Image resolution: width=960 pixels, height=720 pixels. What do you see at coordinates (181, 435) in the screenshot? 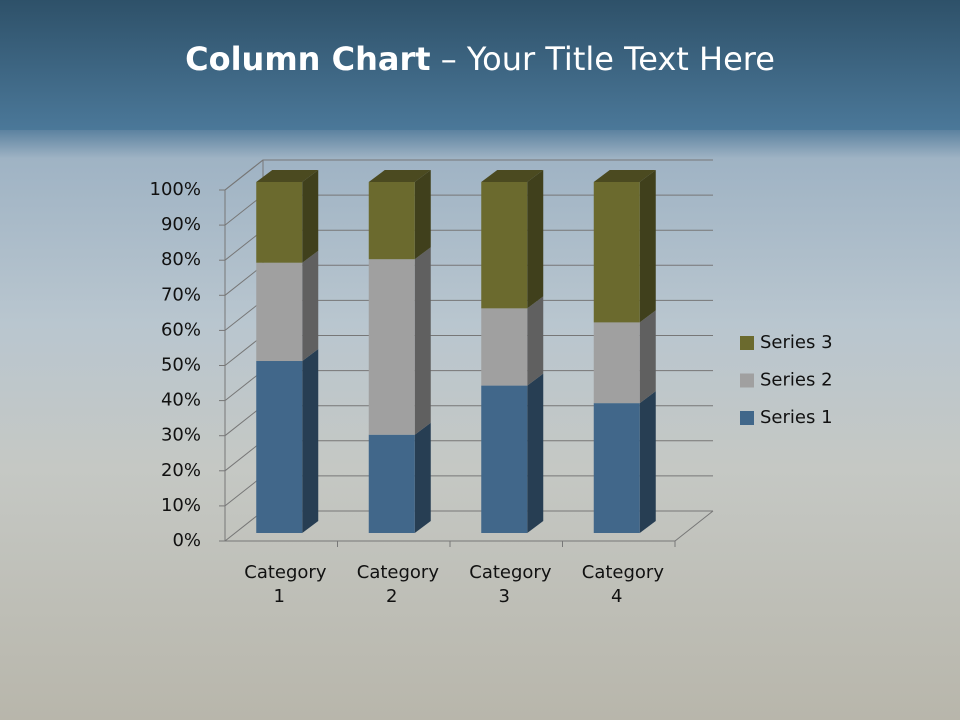
I see `y-tick-label: 30%` at bounding box center [181, 435].